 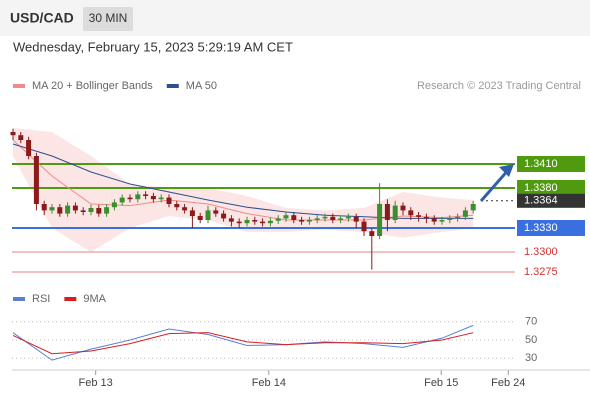 I want to click on level-label: 1.3300, so click(x=541, y=252).